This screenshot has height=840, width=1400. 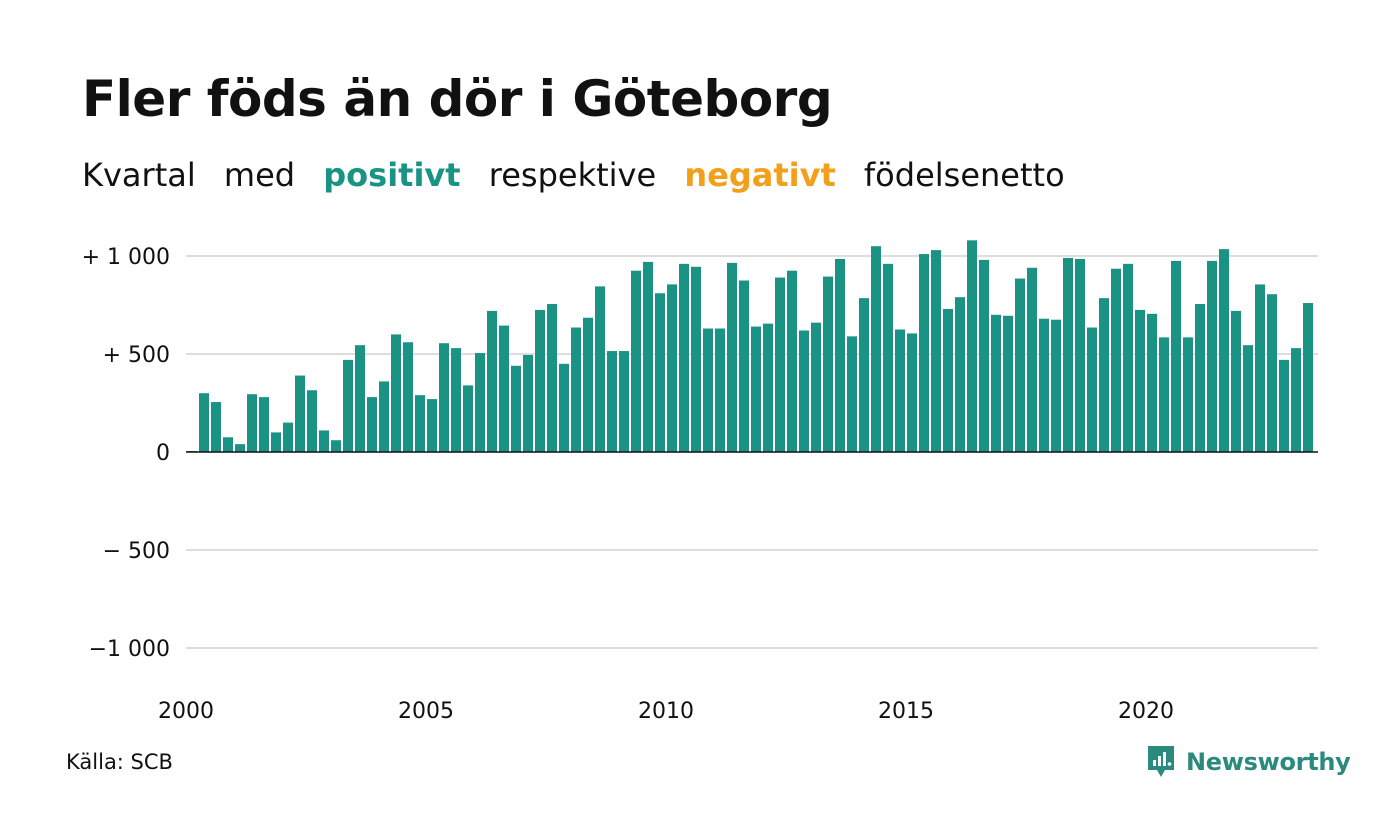 I want to click on newsworthy-icon, so click(x=1161, y=761).